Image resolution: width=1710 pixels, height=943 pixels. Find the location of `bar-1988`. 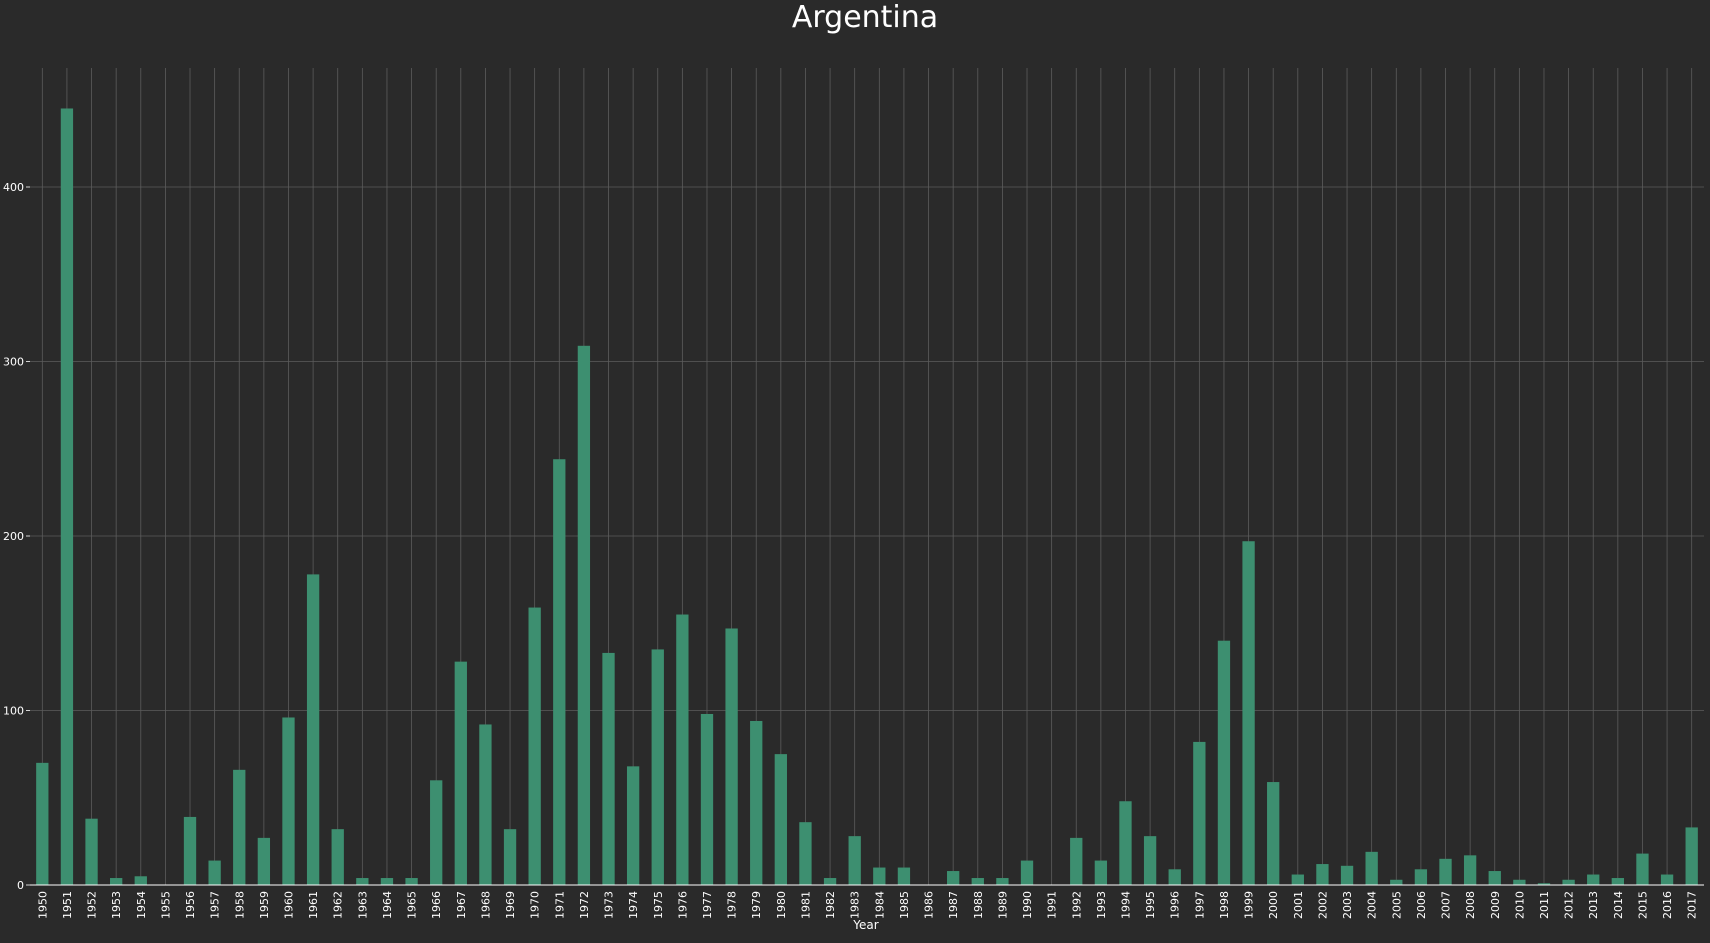

bar-1988 is located at coordinates (977, 881).